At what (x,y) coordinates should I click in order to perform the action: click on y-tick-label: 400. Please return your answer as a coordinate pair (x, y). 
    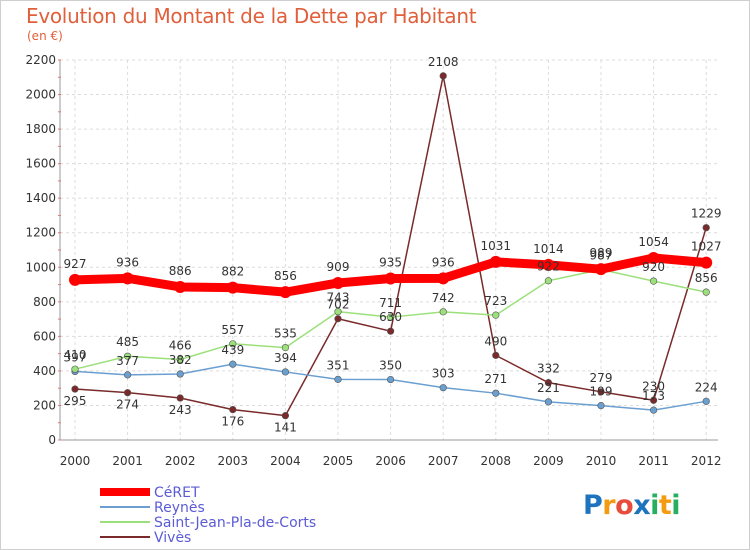
    Looking at the image, I should click on (44, 371).